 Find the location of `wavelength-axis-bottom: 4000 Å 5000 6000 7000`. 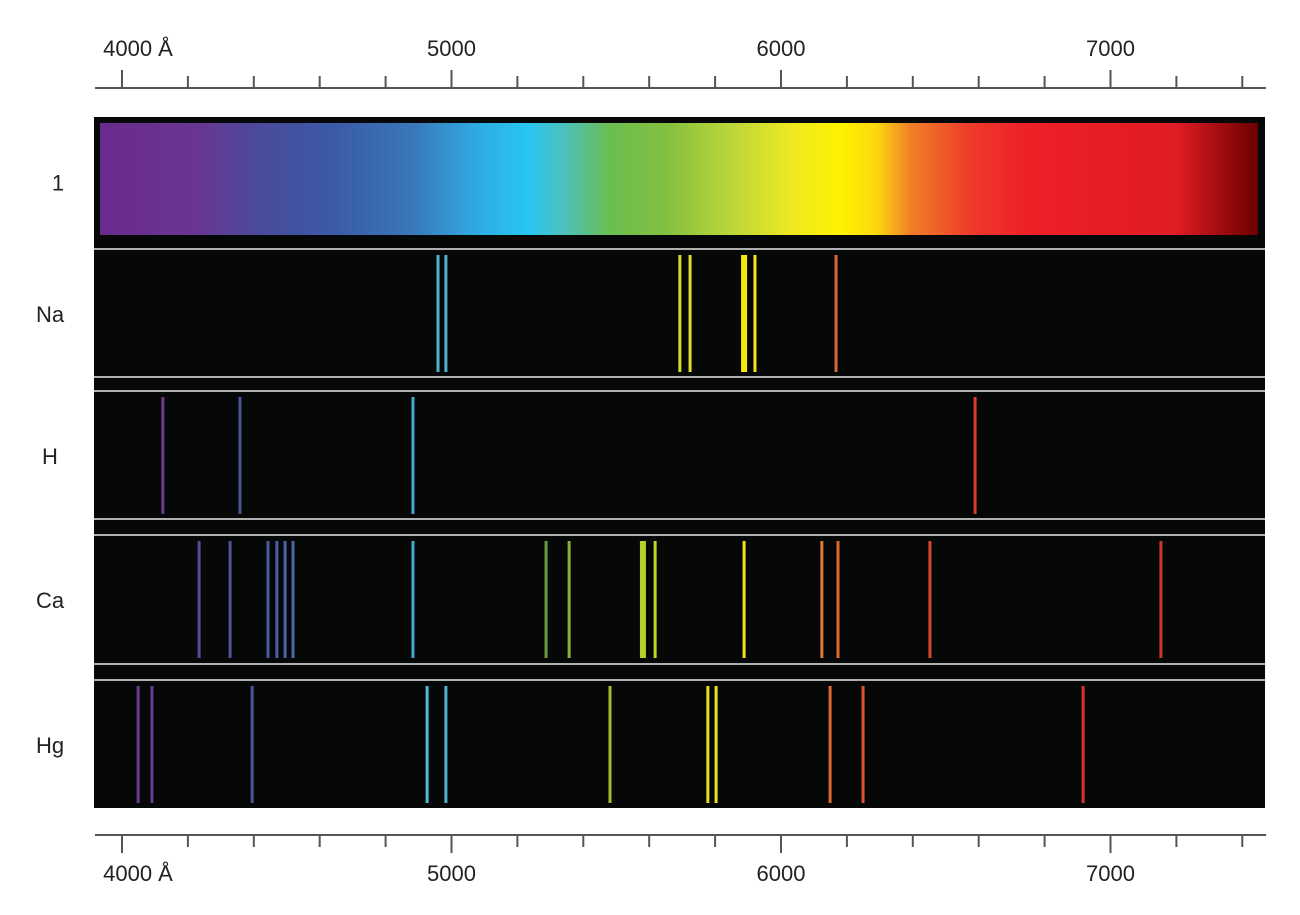

wavelength-axis-bottom: 4000 Å 5000 6000 7000 is located at coordinates (680, 860).